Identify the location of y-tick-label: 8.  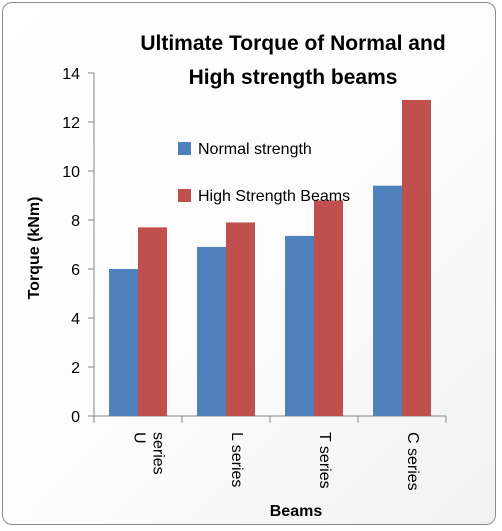
(75, 221).